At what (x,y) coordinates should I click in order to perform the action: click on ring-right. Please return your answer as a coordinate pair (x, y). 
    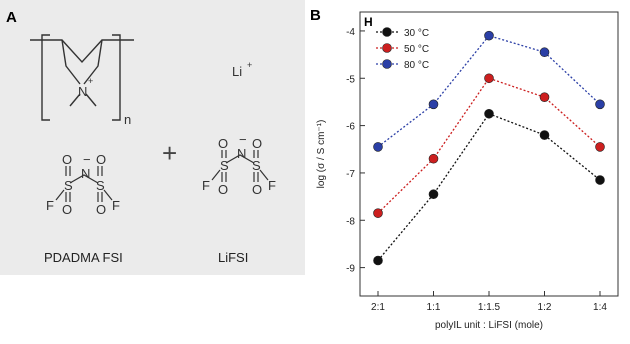
    Looking at the image, I should click on (93, 62).